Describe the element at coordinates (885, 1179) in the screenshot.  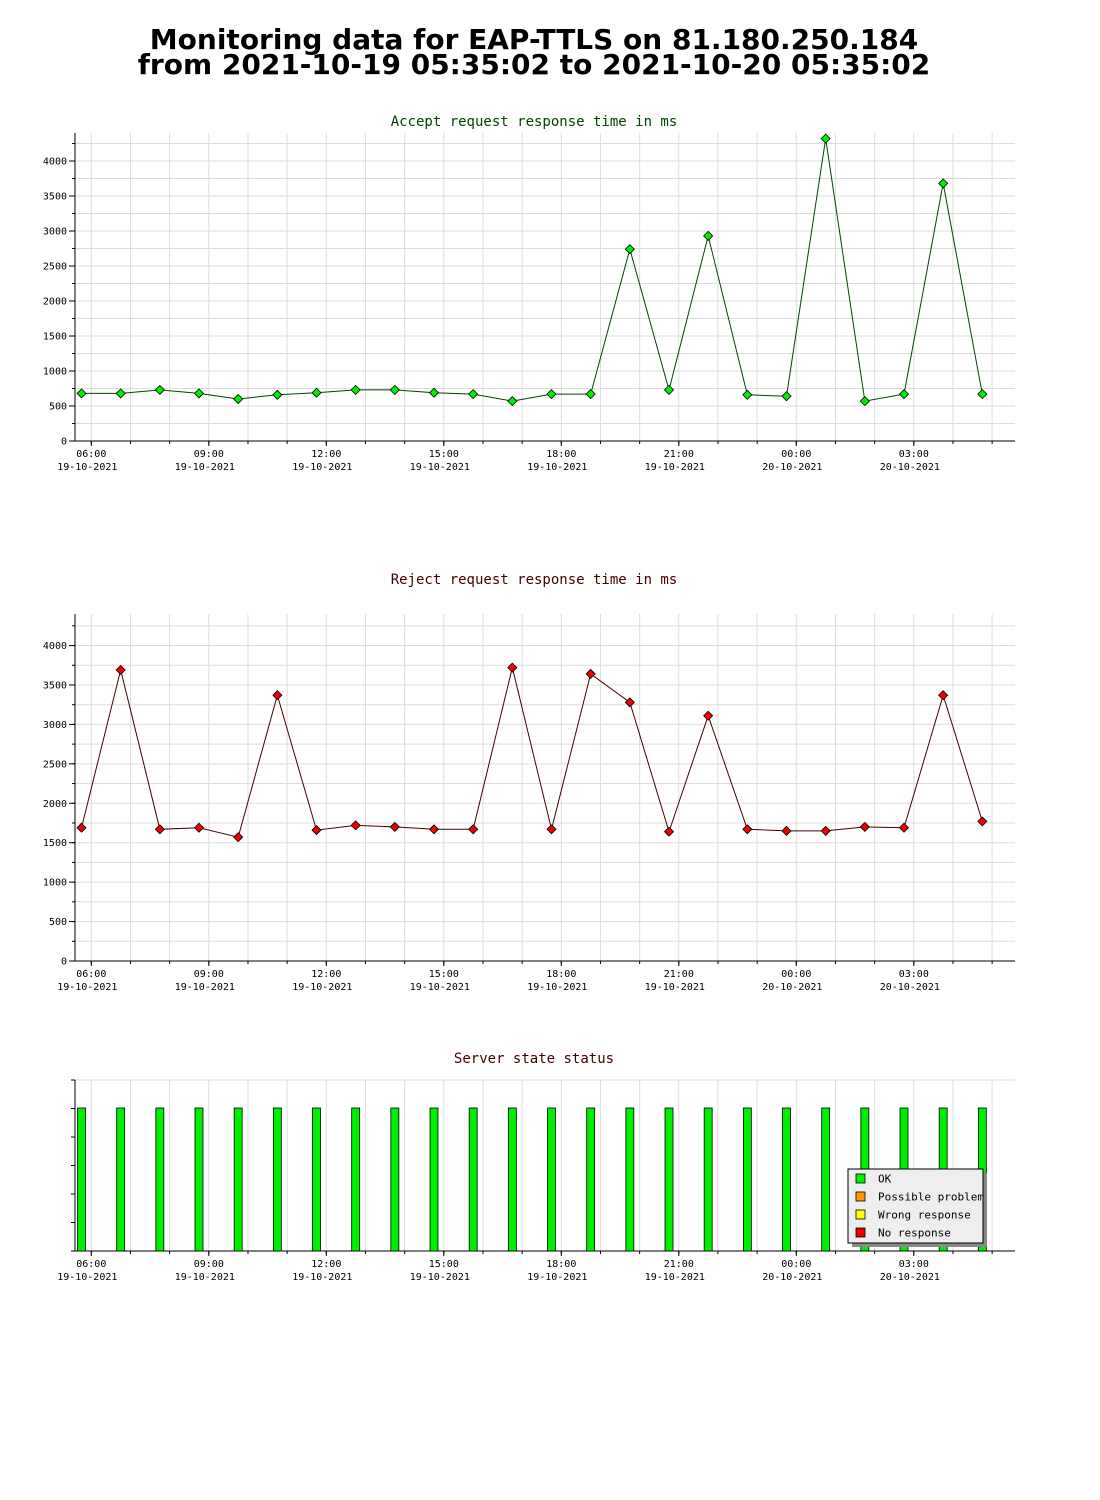
I see `legend-label: OK` at that location.